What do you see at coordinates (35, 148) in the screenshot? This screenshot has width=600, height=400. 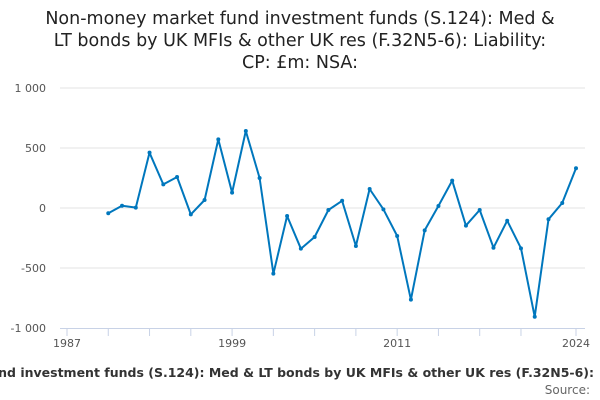 I see `y-tick-label: 500` at bounding box center [35, 148].